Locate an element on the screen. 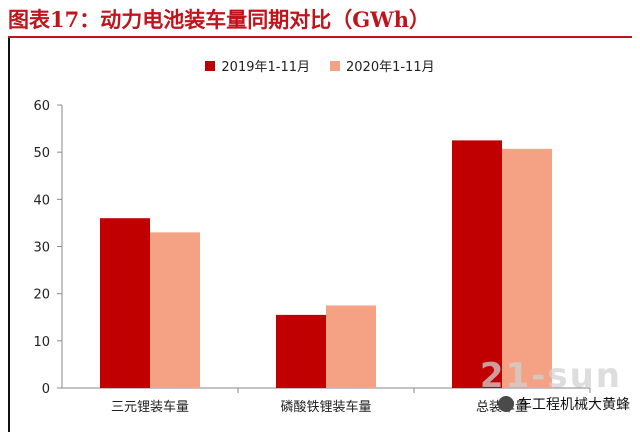 Image resolution: width=640 pixels, height=438 pixels. y-tick-label: 50 is located at coordinates (41, 153).